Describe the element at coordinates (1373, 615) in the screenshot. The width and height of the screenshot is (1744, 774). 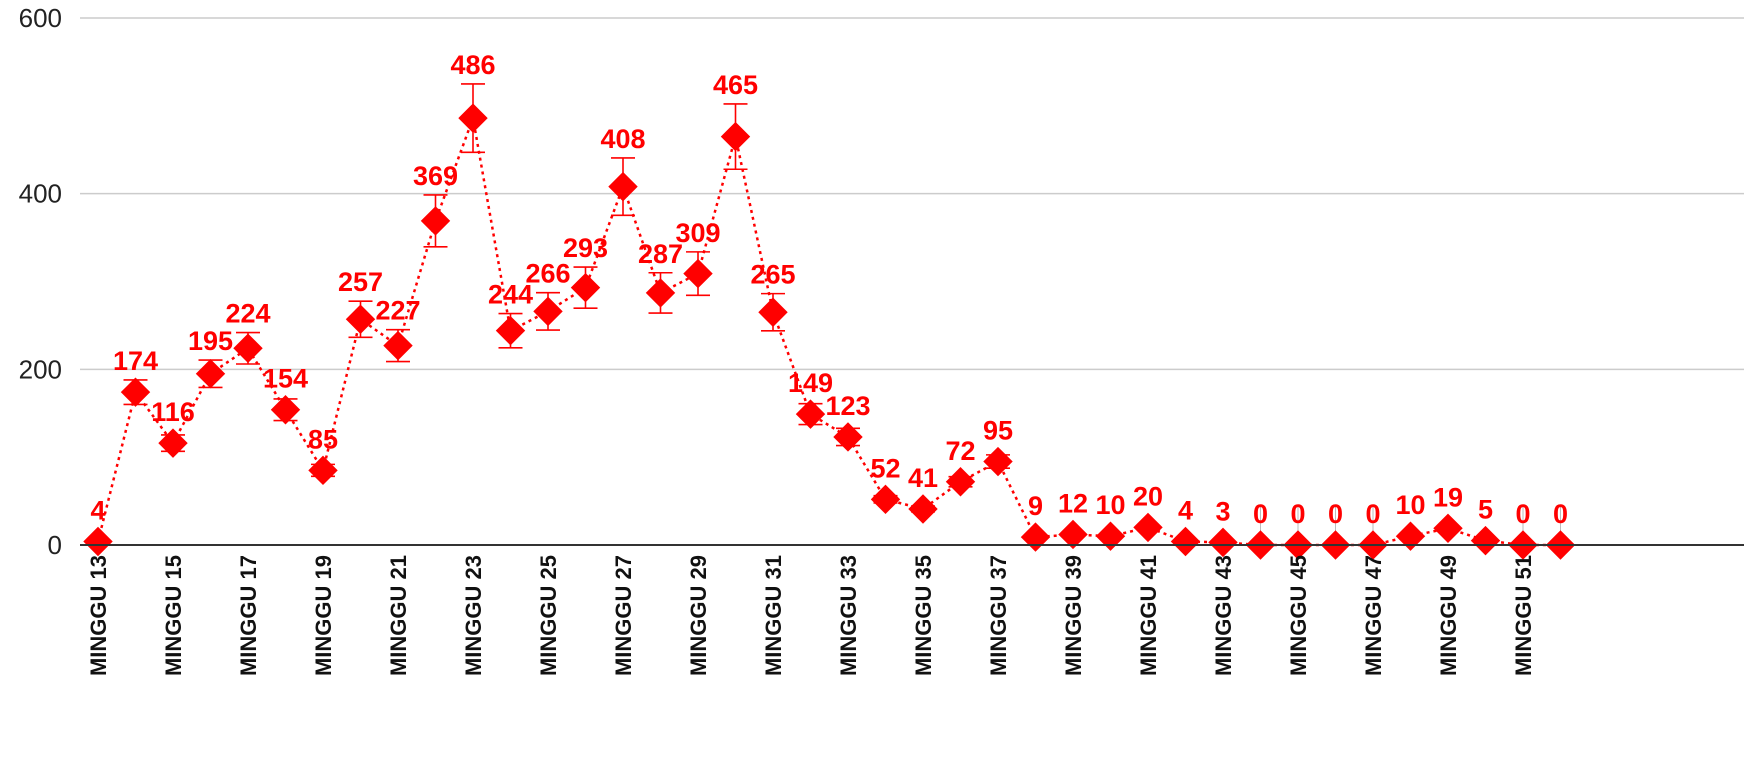
I see `x-tick-label: MINGGU 47` at that location.